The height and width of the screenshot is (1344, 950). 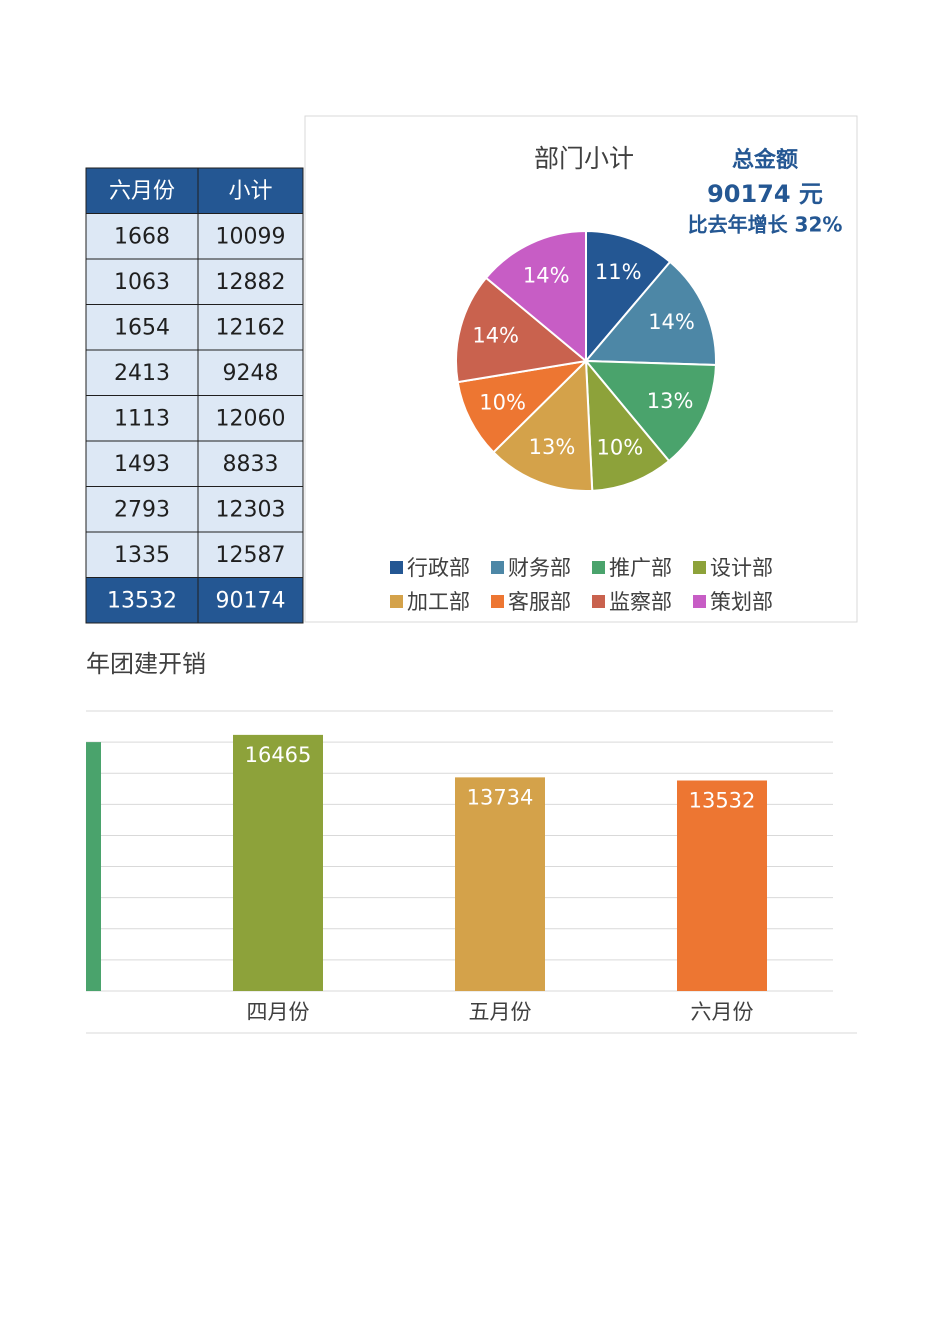 I want to click on cell-text: 13532, so click(x=142, y=600).